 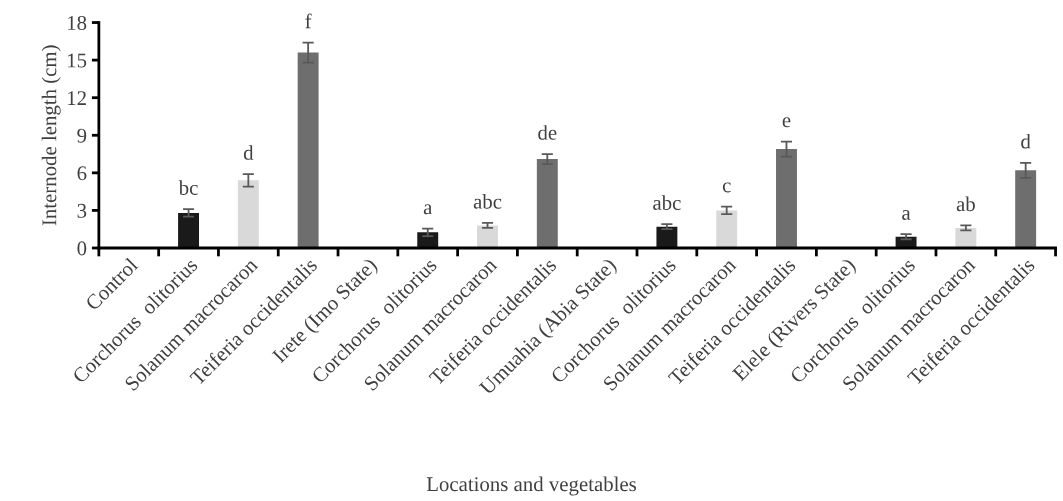 What do you see at coordinates (77, 98) in the screenshot?
I see `y-tick-label: 12` at bounding box center [77, 98].